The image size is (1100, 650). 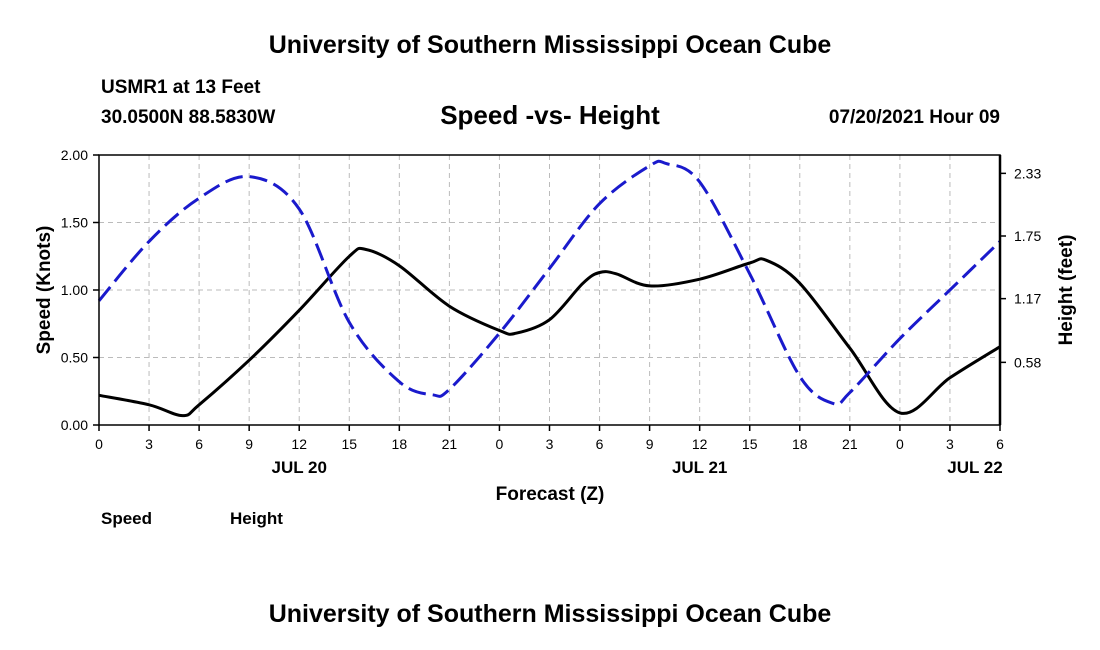 What do you see at coordinates (298, 467) in the screenshot?
I see `x-date-label: JUL 20` at bounding box center [298, 467].